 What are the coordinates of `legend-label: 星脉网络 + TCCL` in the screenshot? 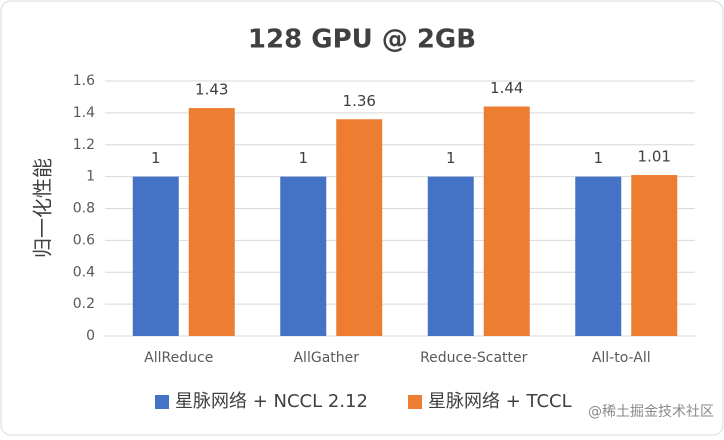 It's located at (500, 401).